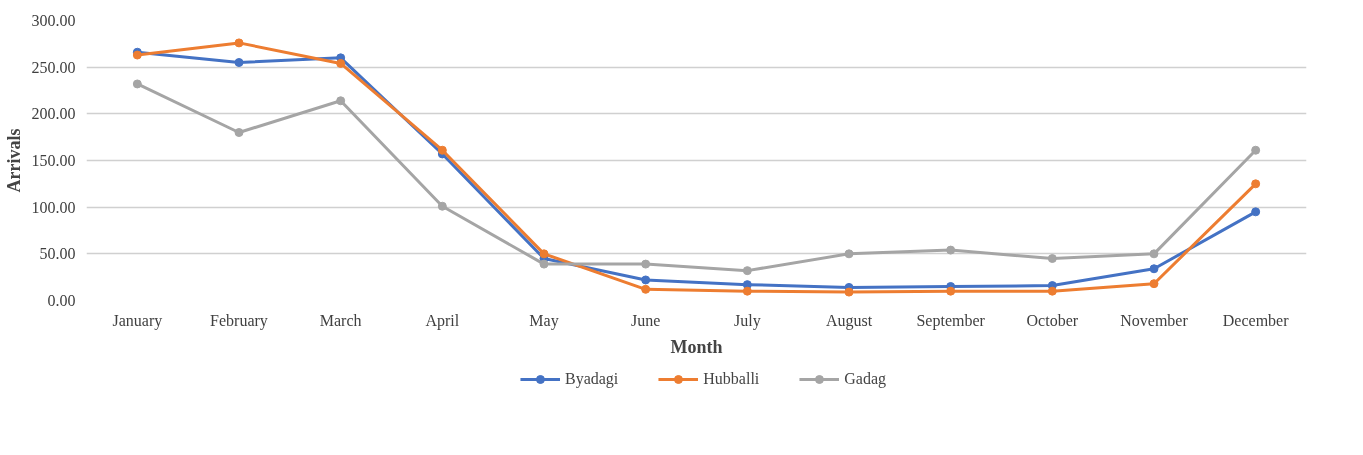 The height and width of the screenshot is (455, 1363). What do you see at coordinates (591, 379) in the screenshot?
I see `legend-label: Byadagi` at bounding box center [591, 379].